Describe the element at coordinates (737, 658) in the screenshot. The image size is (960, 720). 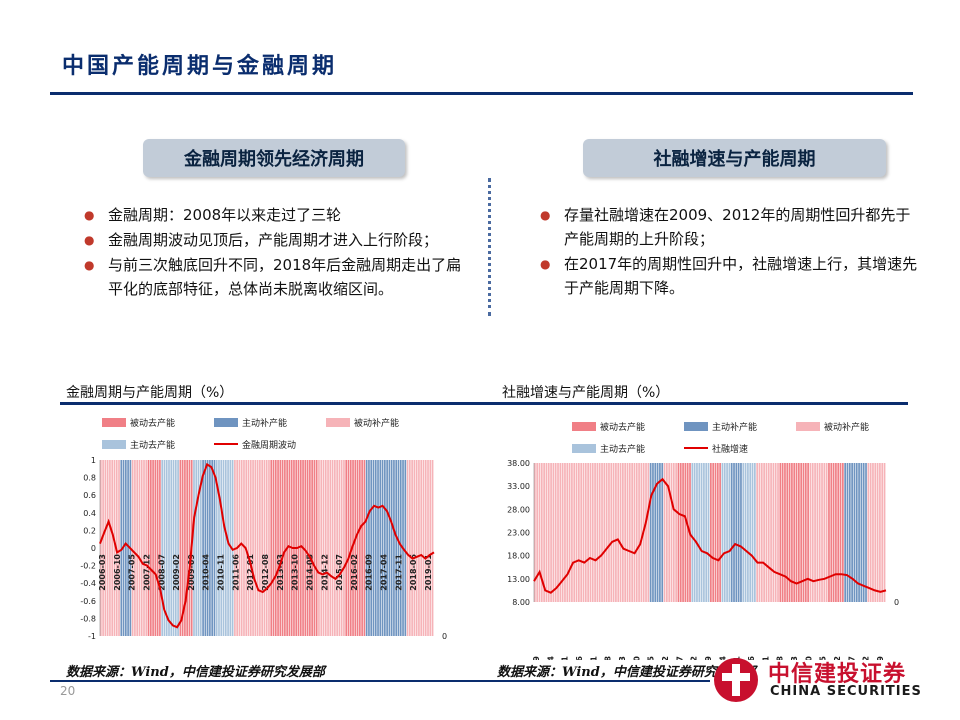
I see `x-tick-label: 2012-11` at that location.